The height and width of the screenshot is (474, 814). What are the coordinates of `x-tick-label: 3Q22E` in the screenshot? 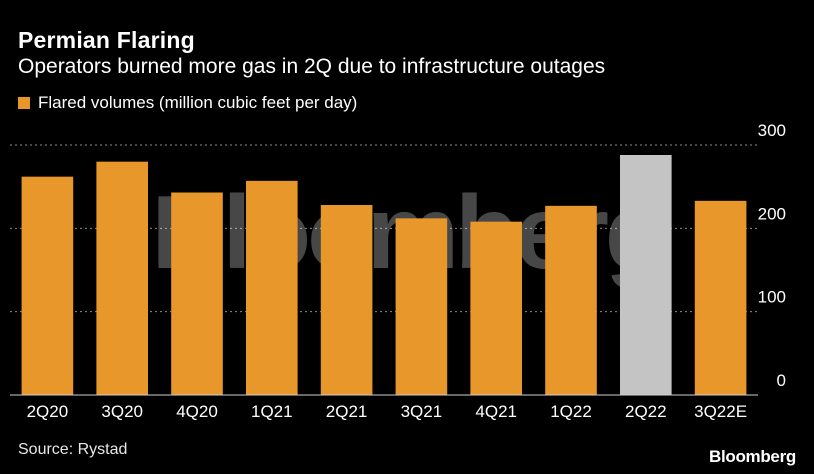 It's located at (720, 411).